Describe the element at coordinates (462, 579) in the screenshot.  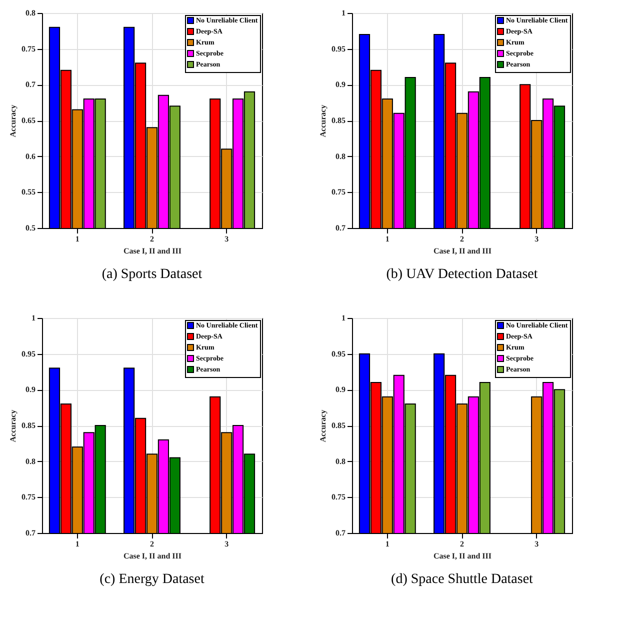
I see `text: (d) Space Shuttle Dataset` at that location.